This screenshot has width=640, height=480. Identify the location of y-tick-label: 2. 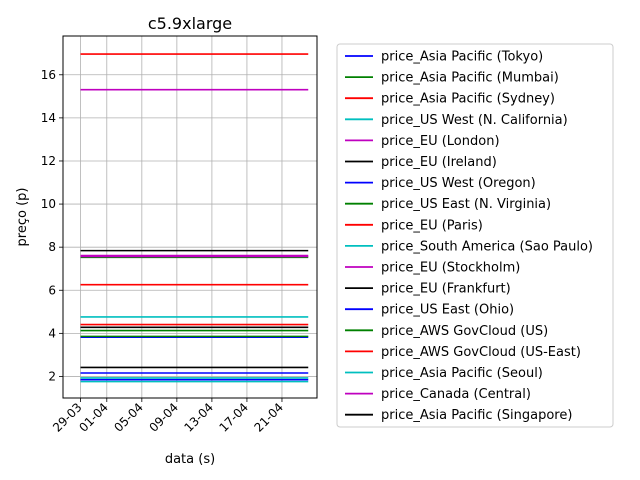
(52, 376).